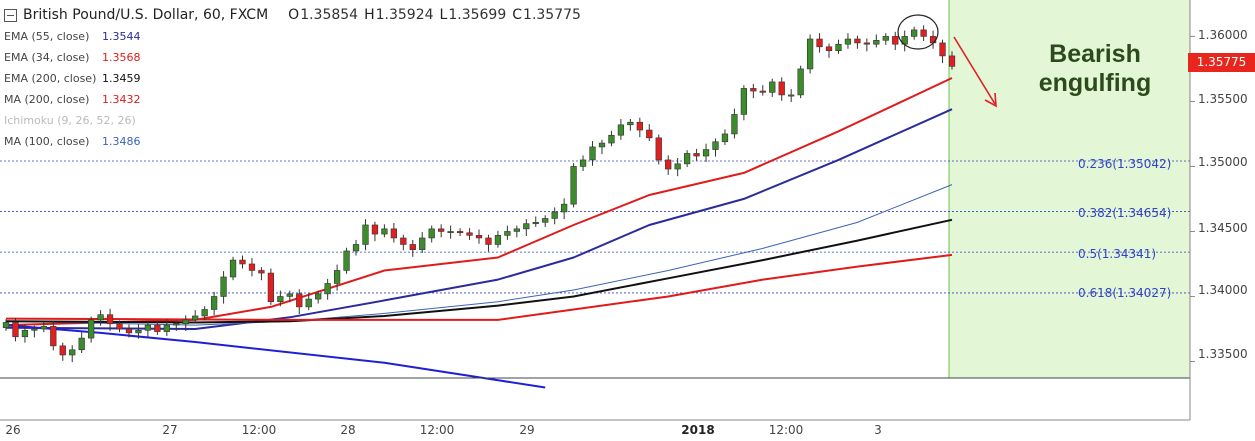 The image size is (1255, 441). What do you see at coordinates (292, 141) in the screenshot?
I see `indicator-ma100: MA (100, close) 1.3486` at bounding box center [292, 141].